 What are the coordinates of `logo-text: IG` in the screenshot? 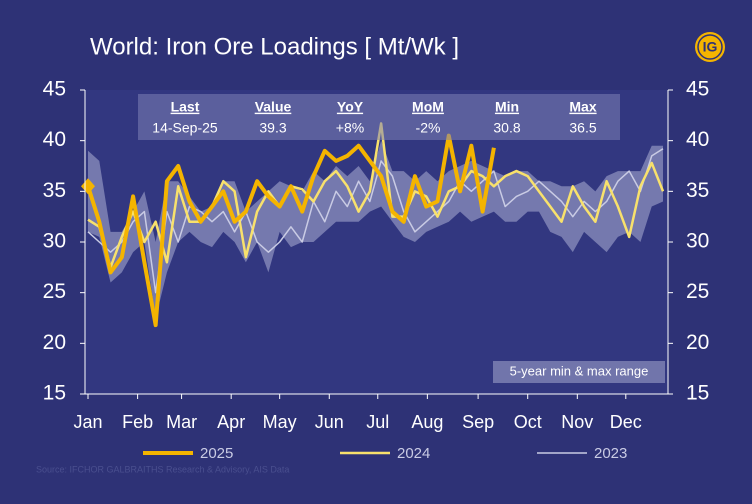 It's located at (710, 47).